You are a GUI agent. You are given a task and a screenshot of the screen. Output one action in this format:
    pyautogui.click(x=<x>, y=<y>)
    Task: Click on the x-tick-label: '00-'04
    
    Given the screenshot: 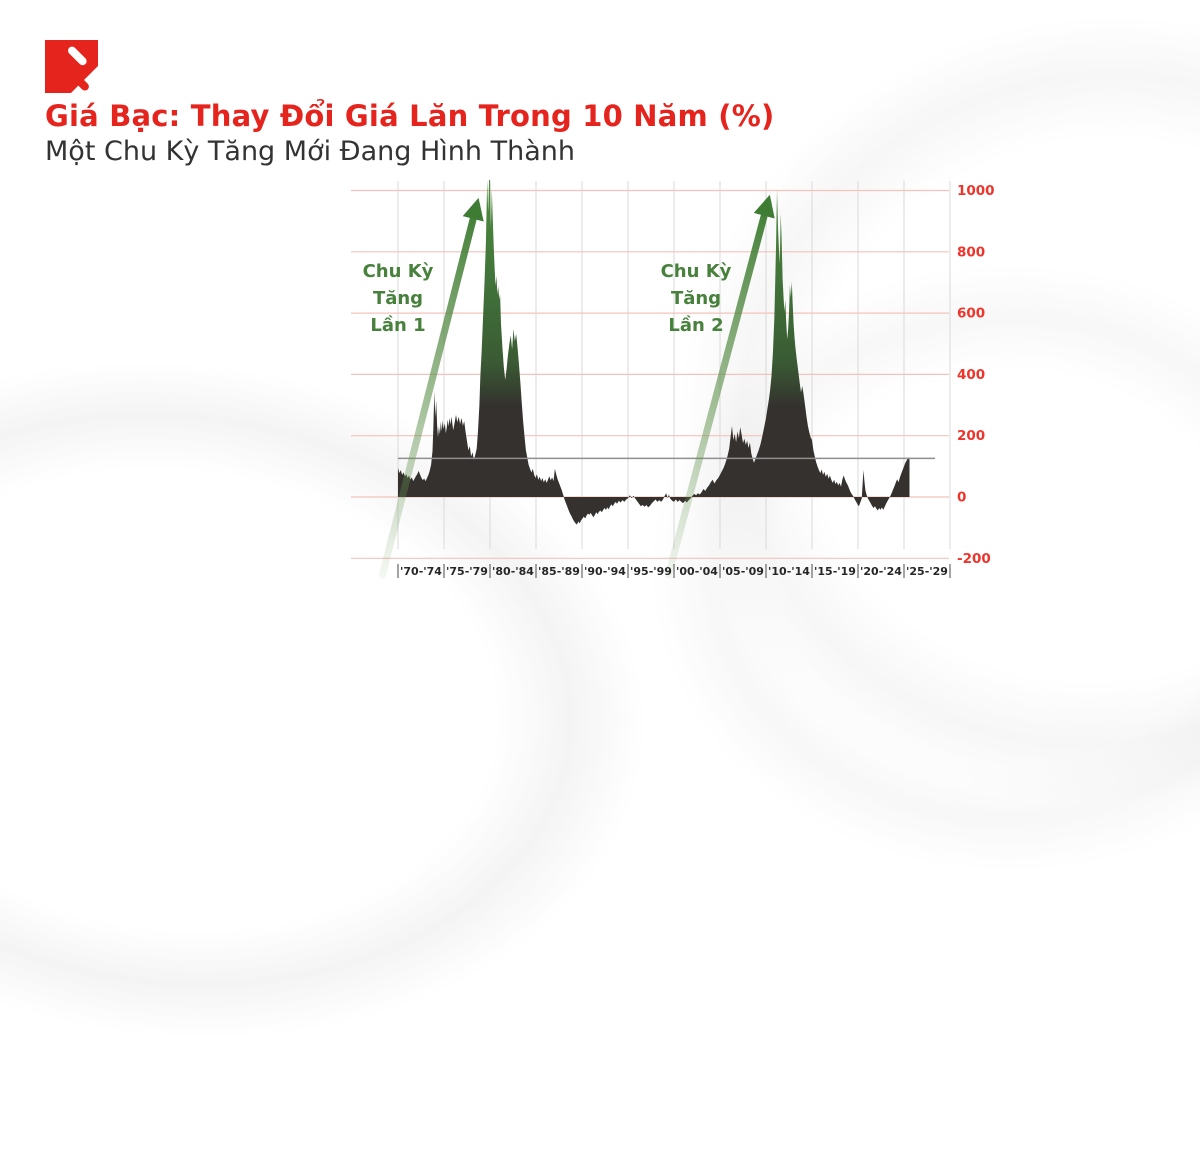 What is the action you would take?
    pyautogui.click(x=697, y=571)
    